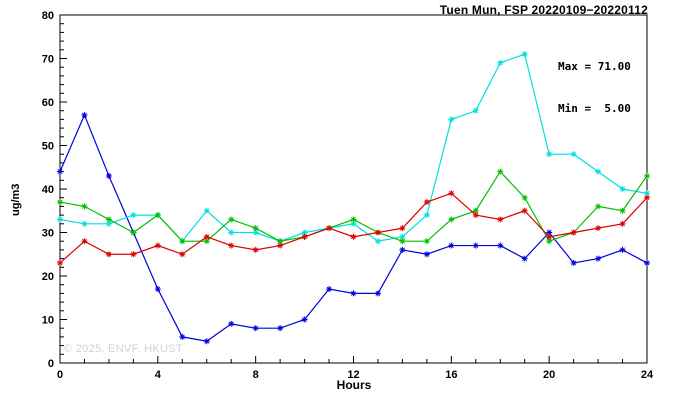 The image size is (674, 409). Describe the element at coordinates (48, 16) in the screenshot. I see `y-tick-label: 80` at that location.